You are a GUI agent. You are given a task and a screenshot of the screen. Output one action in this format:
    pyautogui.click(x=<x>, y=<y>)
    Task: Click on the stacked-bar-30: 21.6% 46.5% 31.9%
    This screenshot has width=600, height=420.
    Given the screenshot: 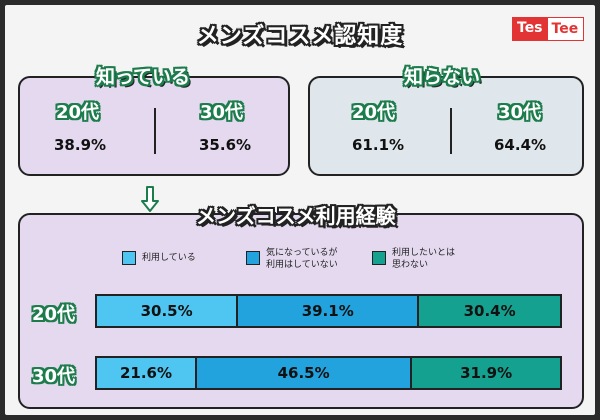 What is the action you would take?
    pyautogui.click(x=328, y=373)
    